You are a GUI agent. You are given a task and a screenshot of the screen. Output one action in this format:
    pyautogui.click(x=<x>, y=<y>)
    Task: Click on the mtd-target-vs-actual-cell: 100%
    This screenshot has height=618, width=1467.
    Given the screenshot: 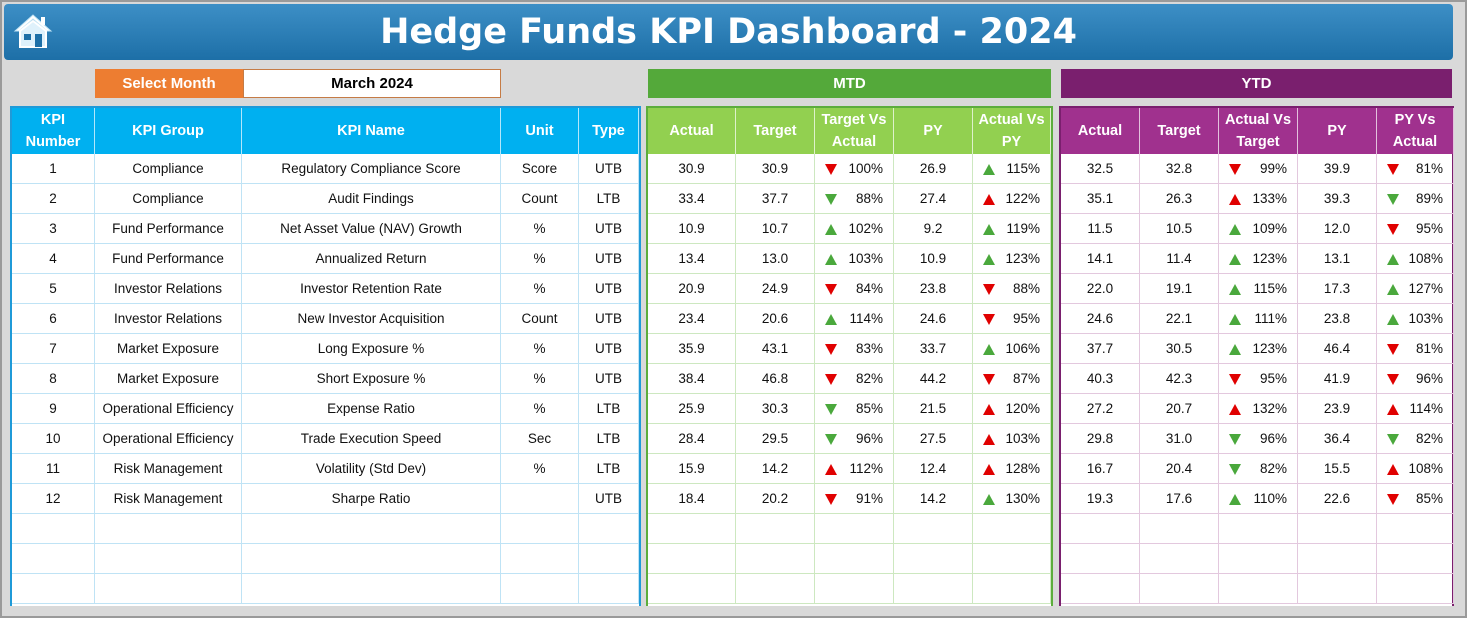 What is the action you would take?
    pyautogui.click(x=854, y=169)
    